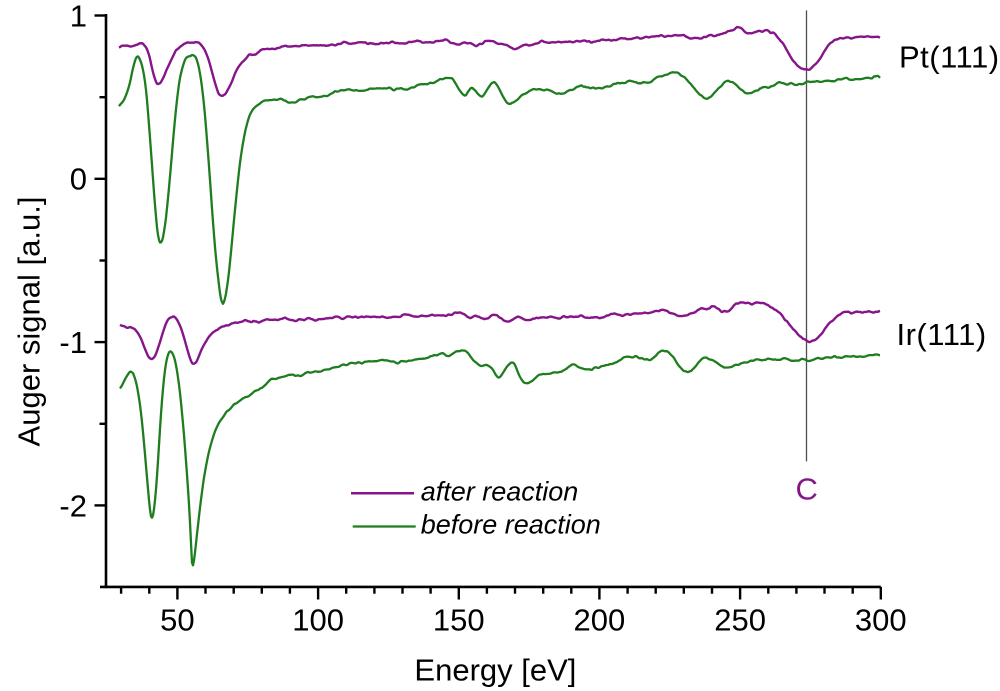 This screenshot has height=691, width=1000. What do you see at coordinates (881, 620) in the screenshot?
I see `svg-text: 300` at bounding box center [881, 620].